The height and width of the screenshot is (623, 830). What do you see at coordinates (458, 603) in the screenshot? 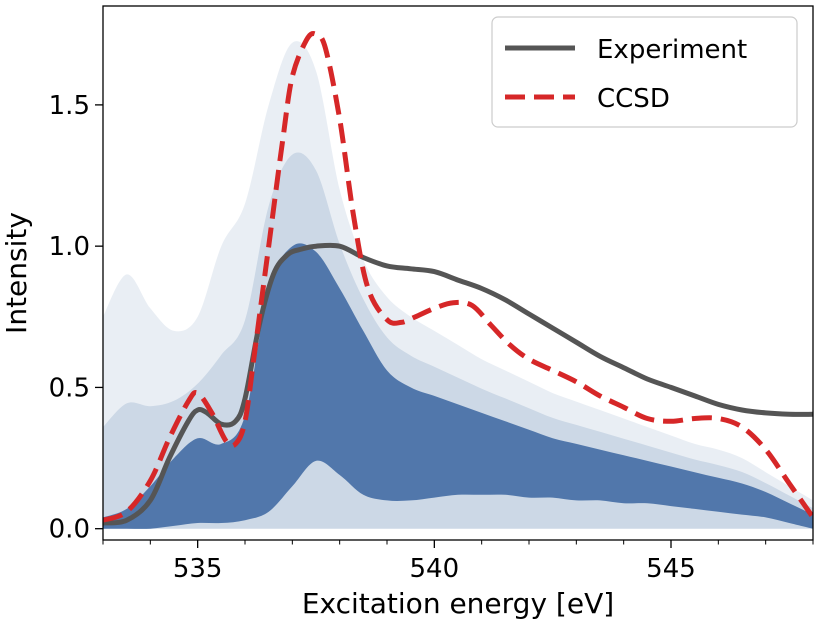
I see `x-axis-title: Excitation energy [eV]` at bounding box center [458, 603].